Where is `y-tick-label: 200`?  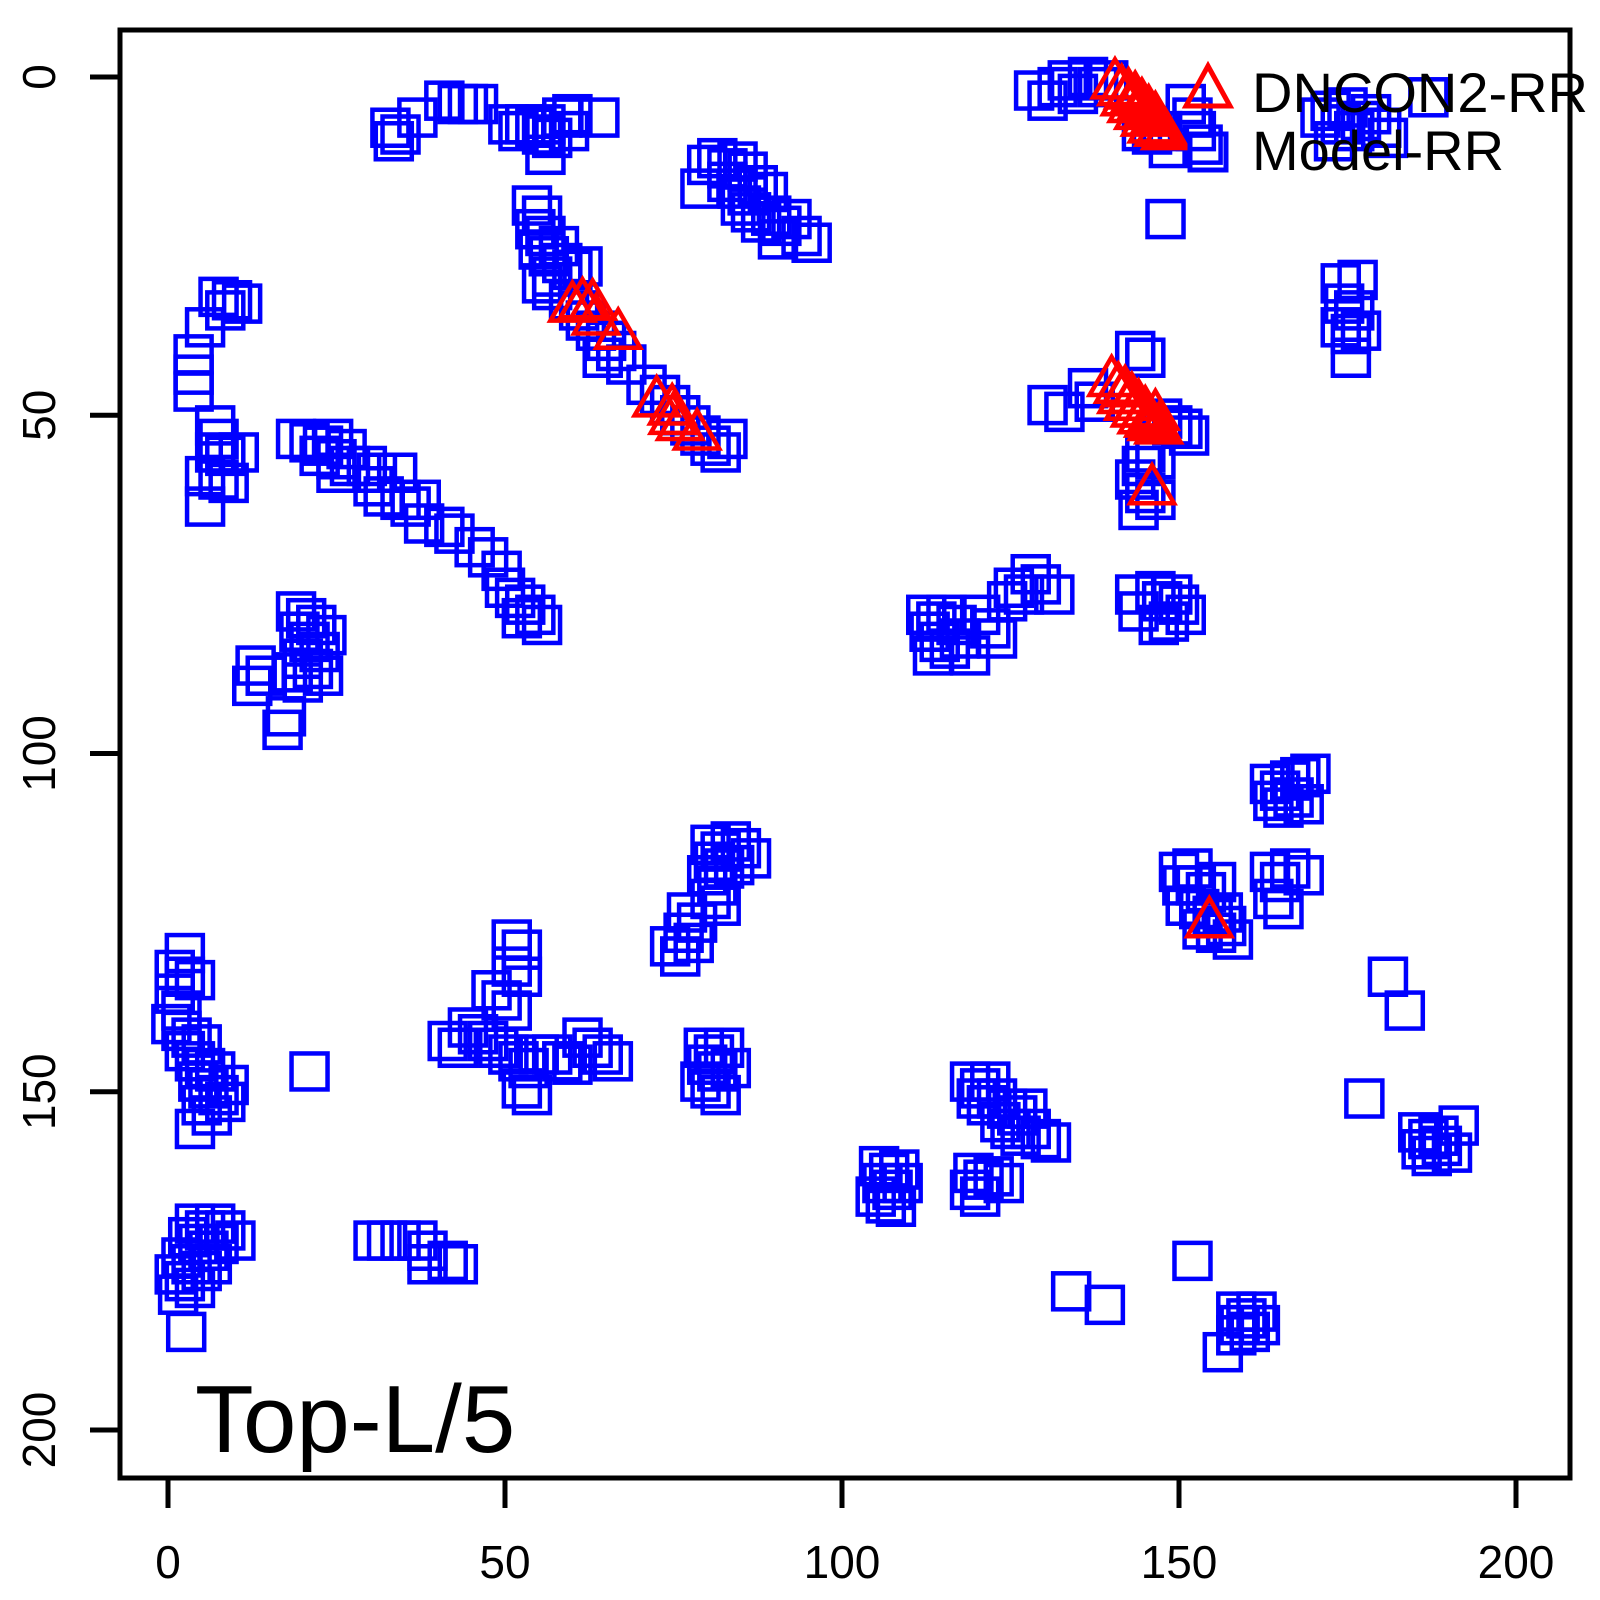 y-tick-label: 200 is located at coordinates (39, 1430).